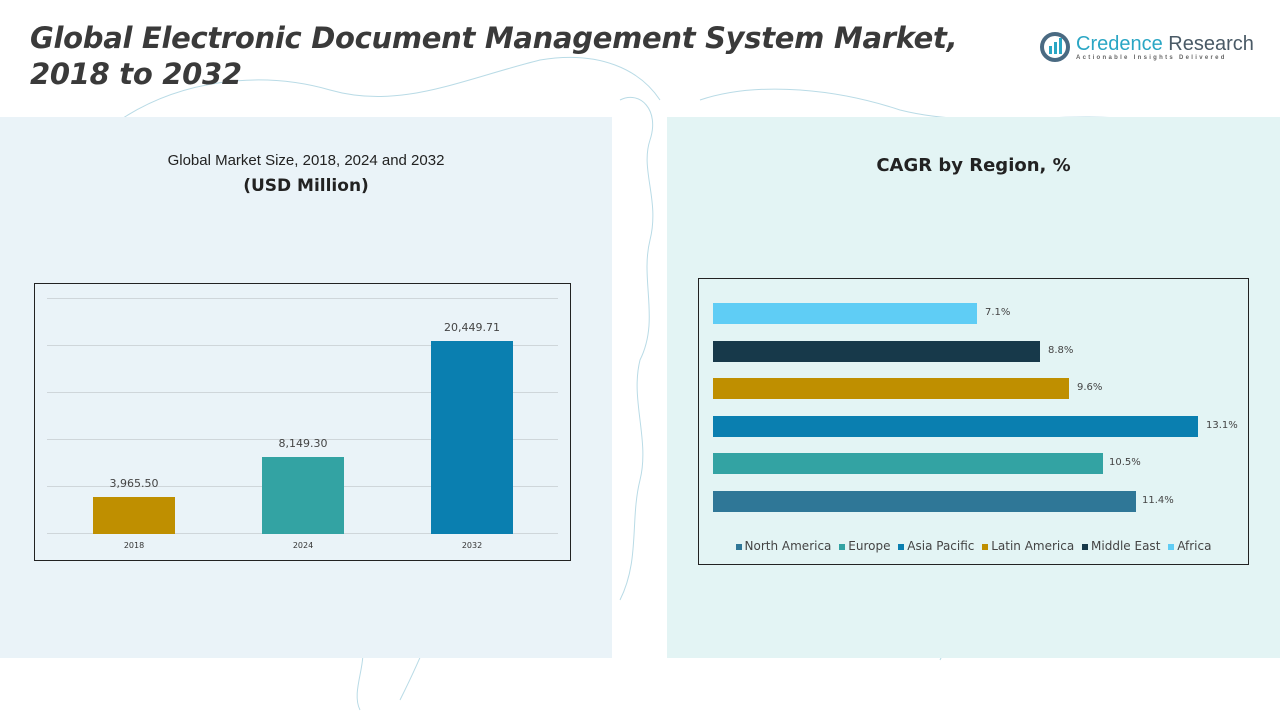 The image size is (1280, 720). What do you see at coordinates (136, 74) in the screenshot?
I see `title-line-2: 2018 to 2032` at bounding box center [136, 74].